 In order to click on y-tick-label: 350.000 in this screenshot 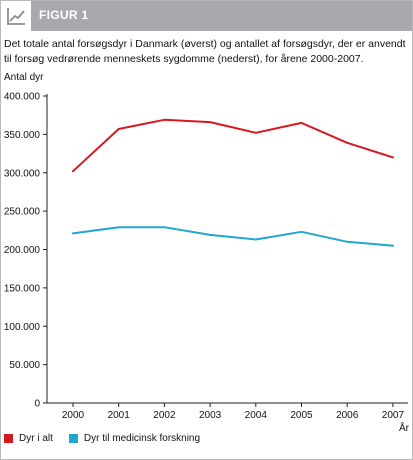, I will do `click(22, 135)`.